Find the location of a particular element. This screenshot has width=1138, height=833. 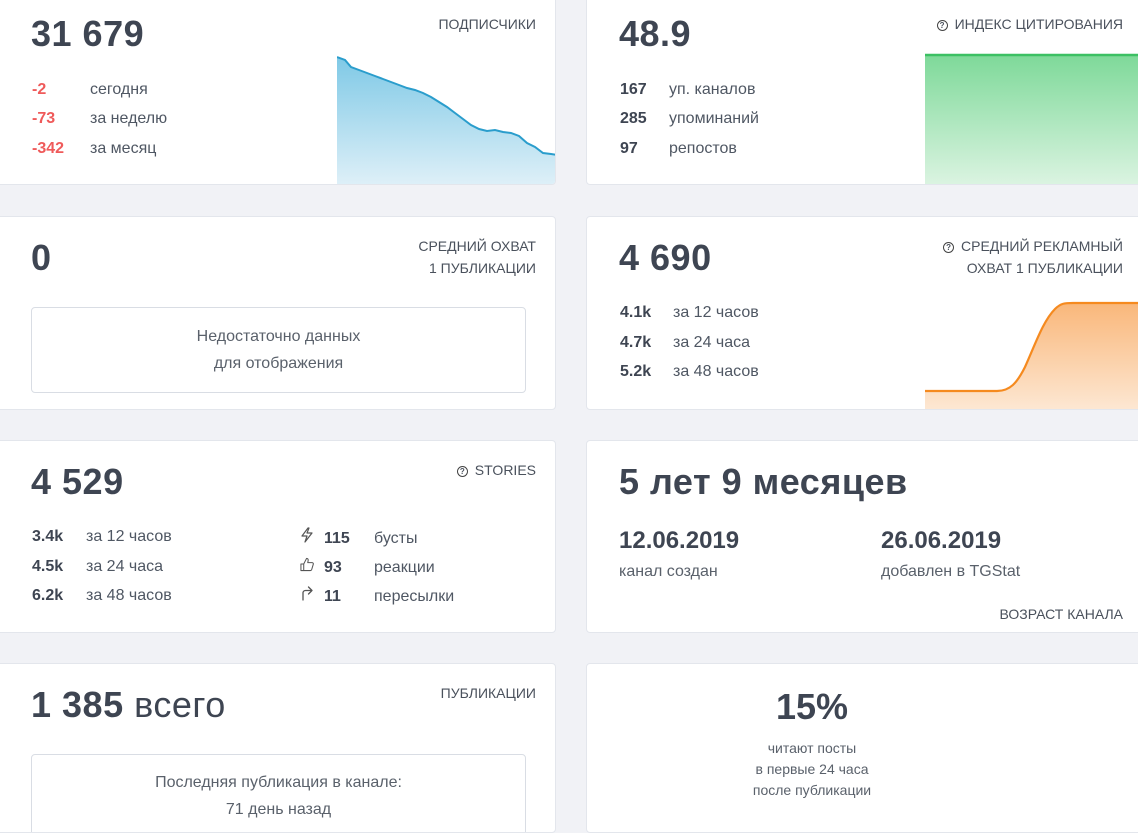

stories-stat-forwards: 11 пересылки is located at coordinates (377, 596).